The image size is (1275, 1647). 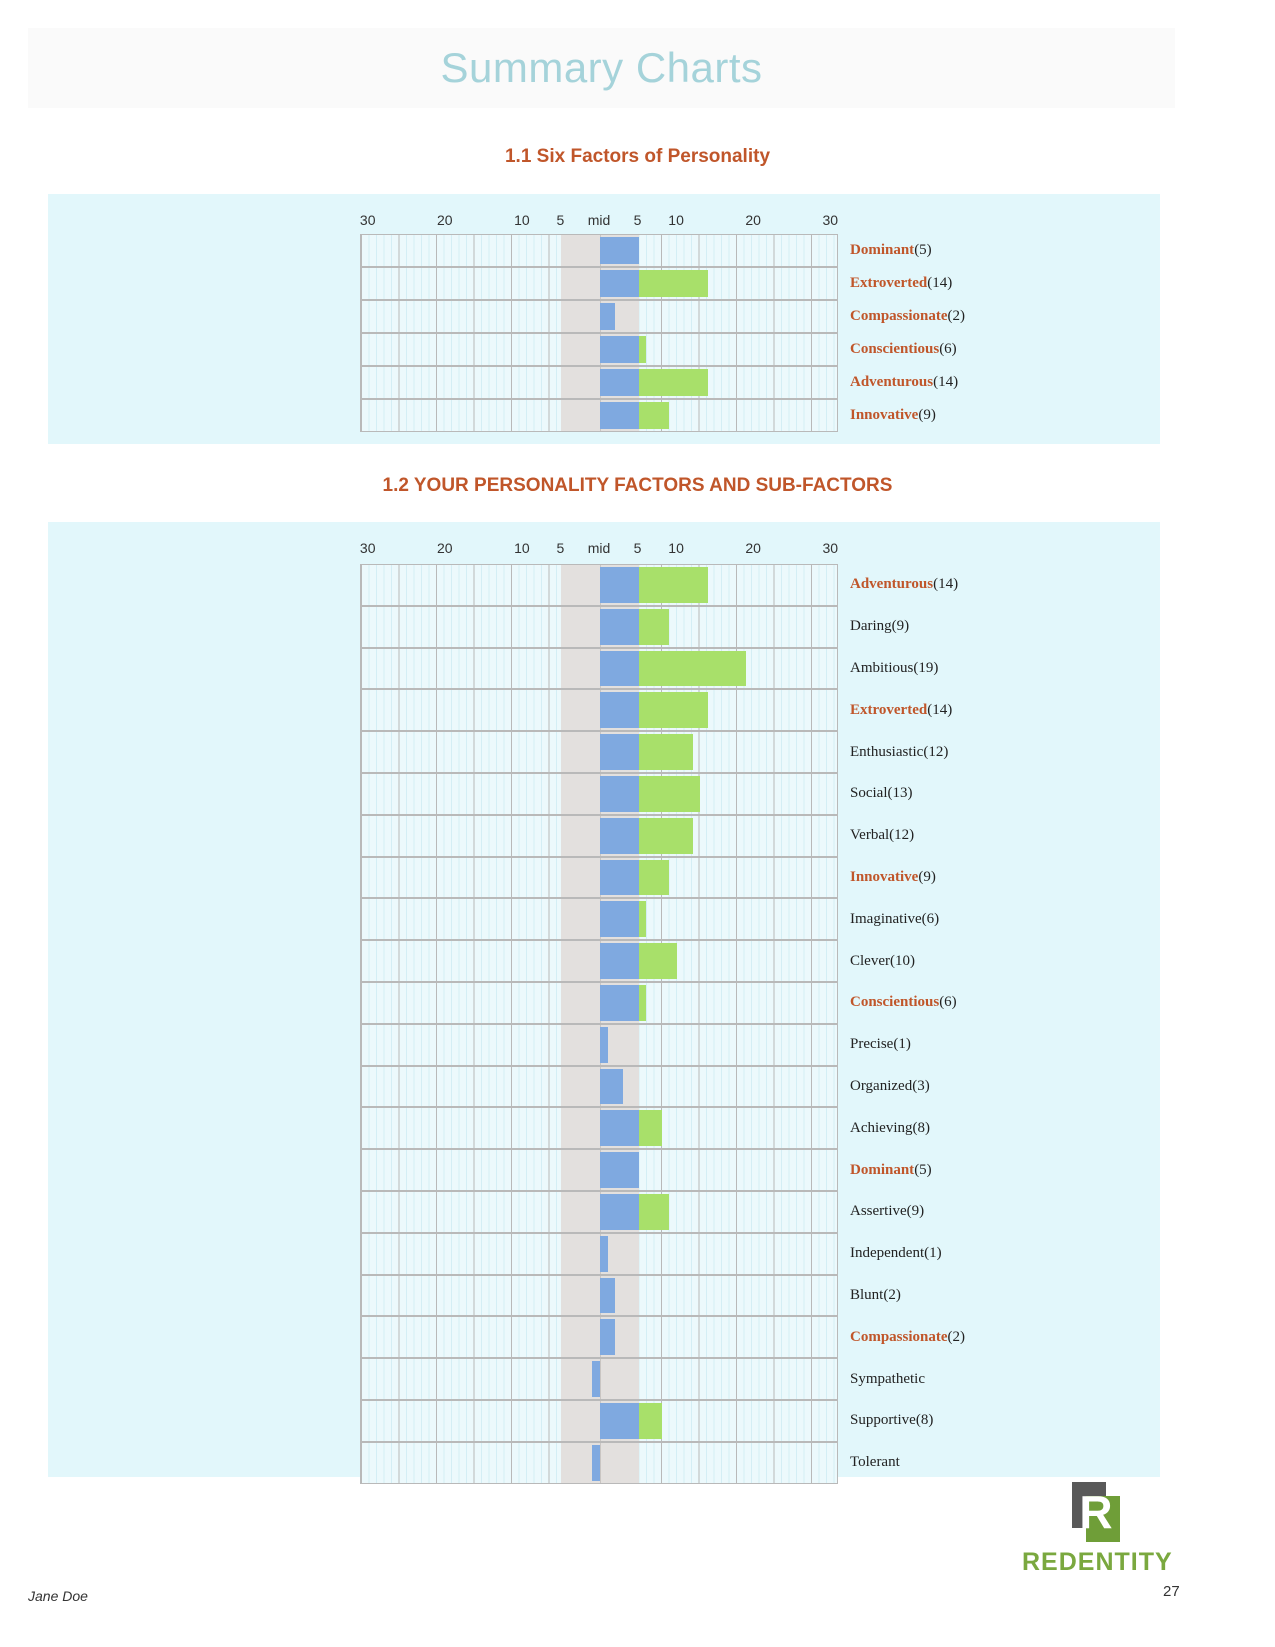 I want to click on axis-tick-label: 20, so click(x=753, y=548).